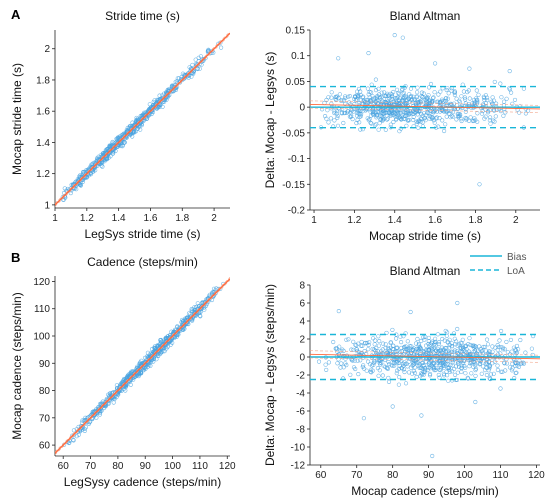 The image size is (550, 503). Describe the element at coordinates (142, 117) in the screenshot. I see `fit-ci-upper` at that location.